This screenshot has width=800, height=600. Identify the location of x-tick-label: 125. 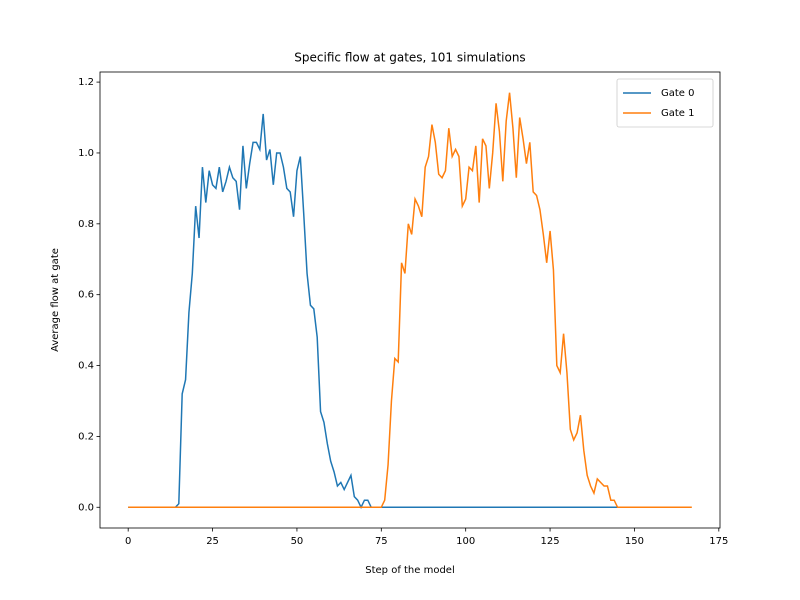
(550, 541).